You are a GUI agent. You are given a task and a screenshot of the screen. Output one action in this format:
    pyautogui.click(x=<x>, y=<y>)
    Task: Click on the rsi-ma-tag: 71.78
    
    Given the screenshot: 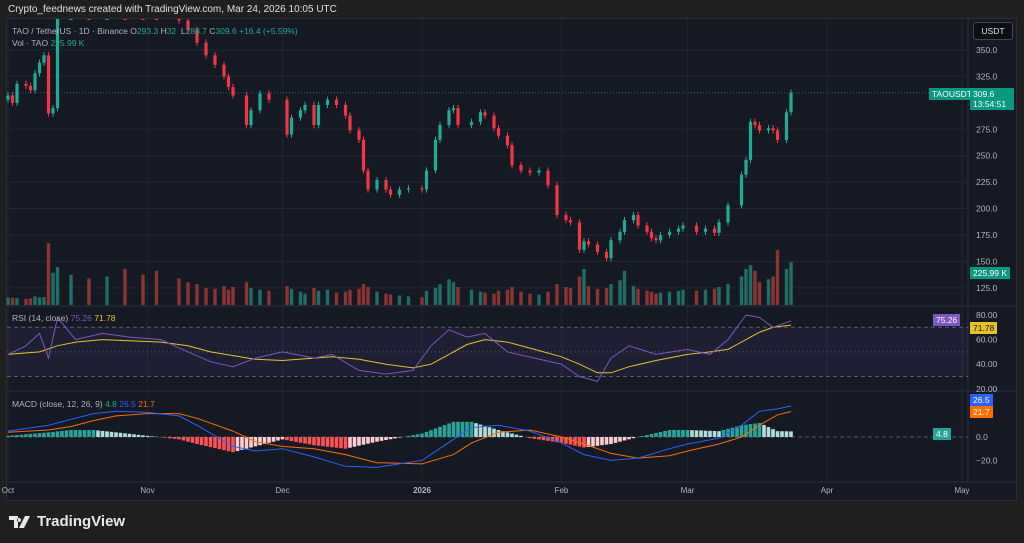 What is the action you would take?
    pyautogui.click(x=984, y=328)
    